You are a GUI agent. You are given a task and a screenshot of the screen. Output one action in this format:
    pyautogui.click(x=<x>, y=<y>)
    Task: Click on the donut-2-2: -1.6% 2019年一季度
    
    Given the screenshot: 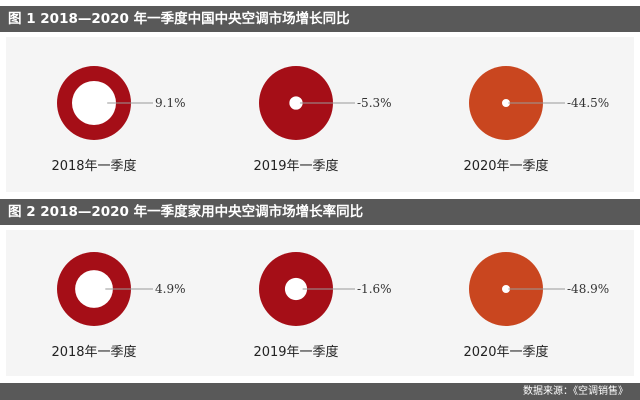 What is the action you would take?
    pyautogui.click(x=322, y=306)
    